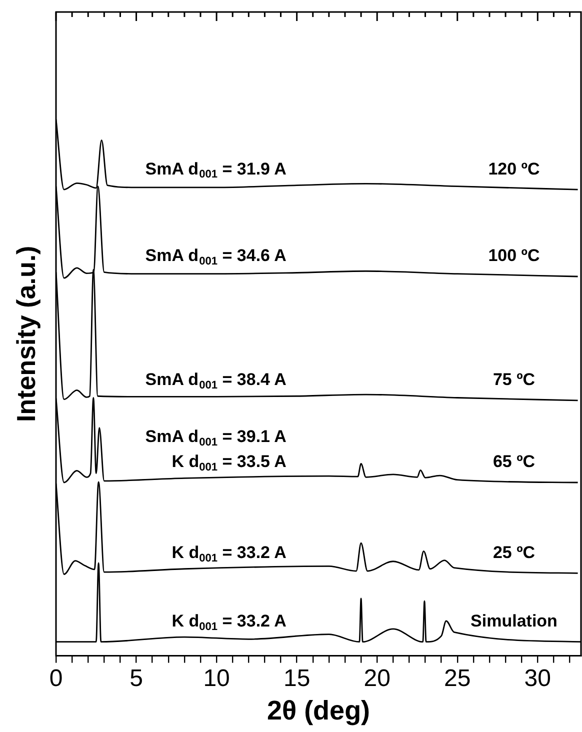  What do you see at coordinates (514, 462) in the screenshot?
I see `series-label: 65 ºC` at bounding box center [514, 462].